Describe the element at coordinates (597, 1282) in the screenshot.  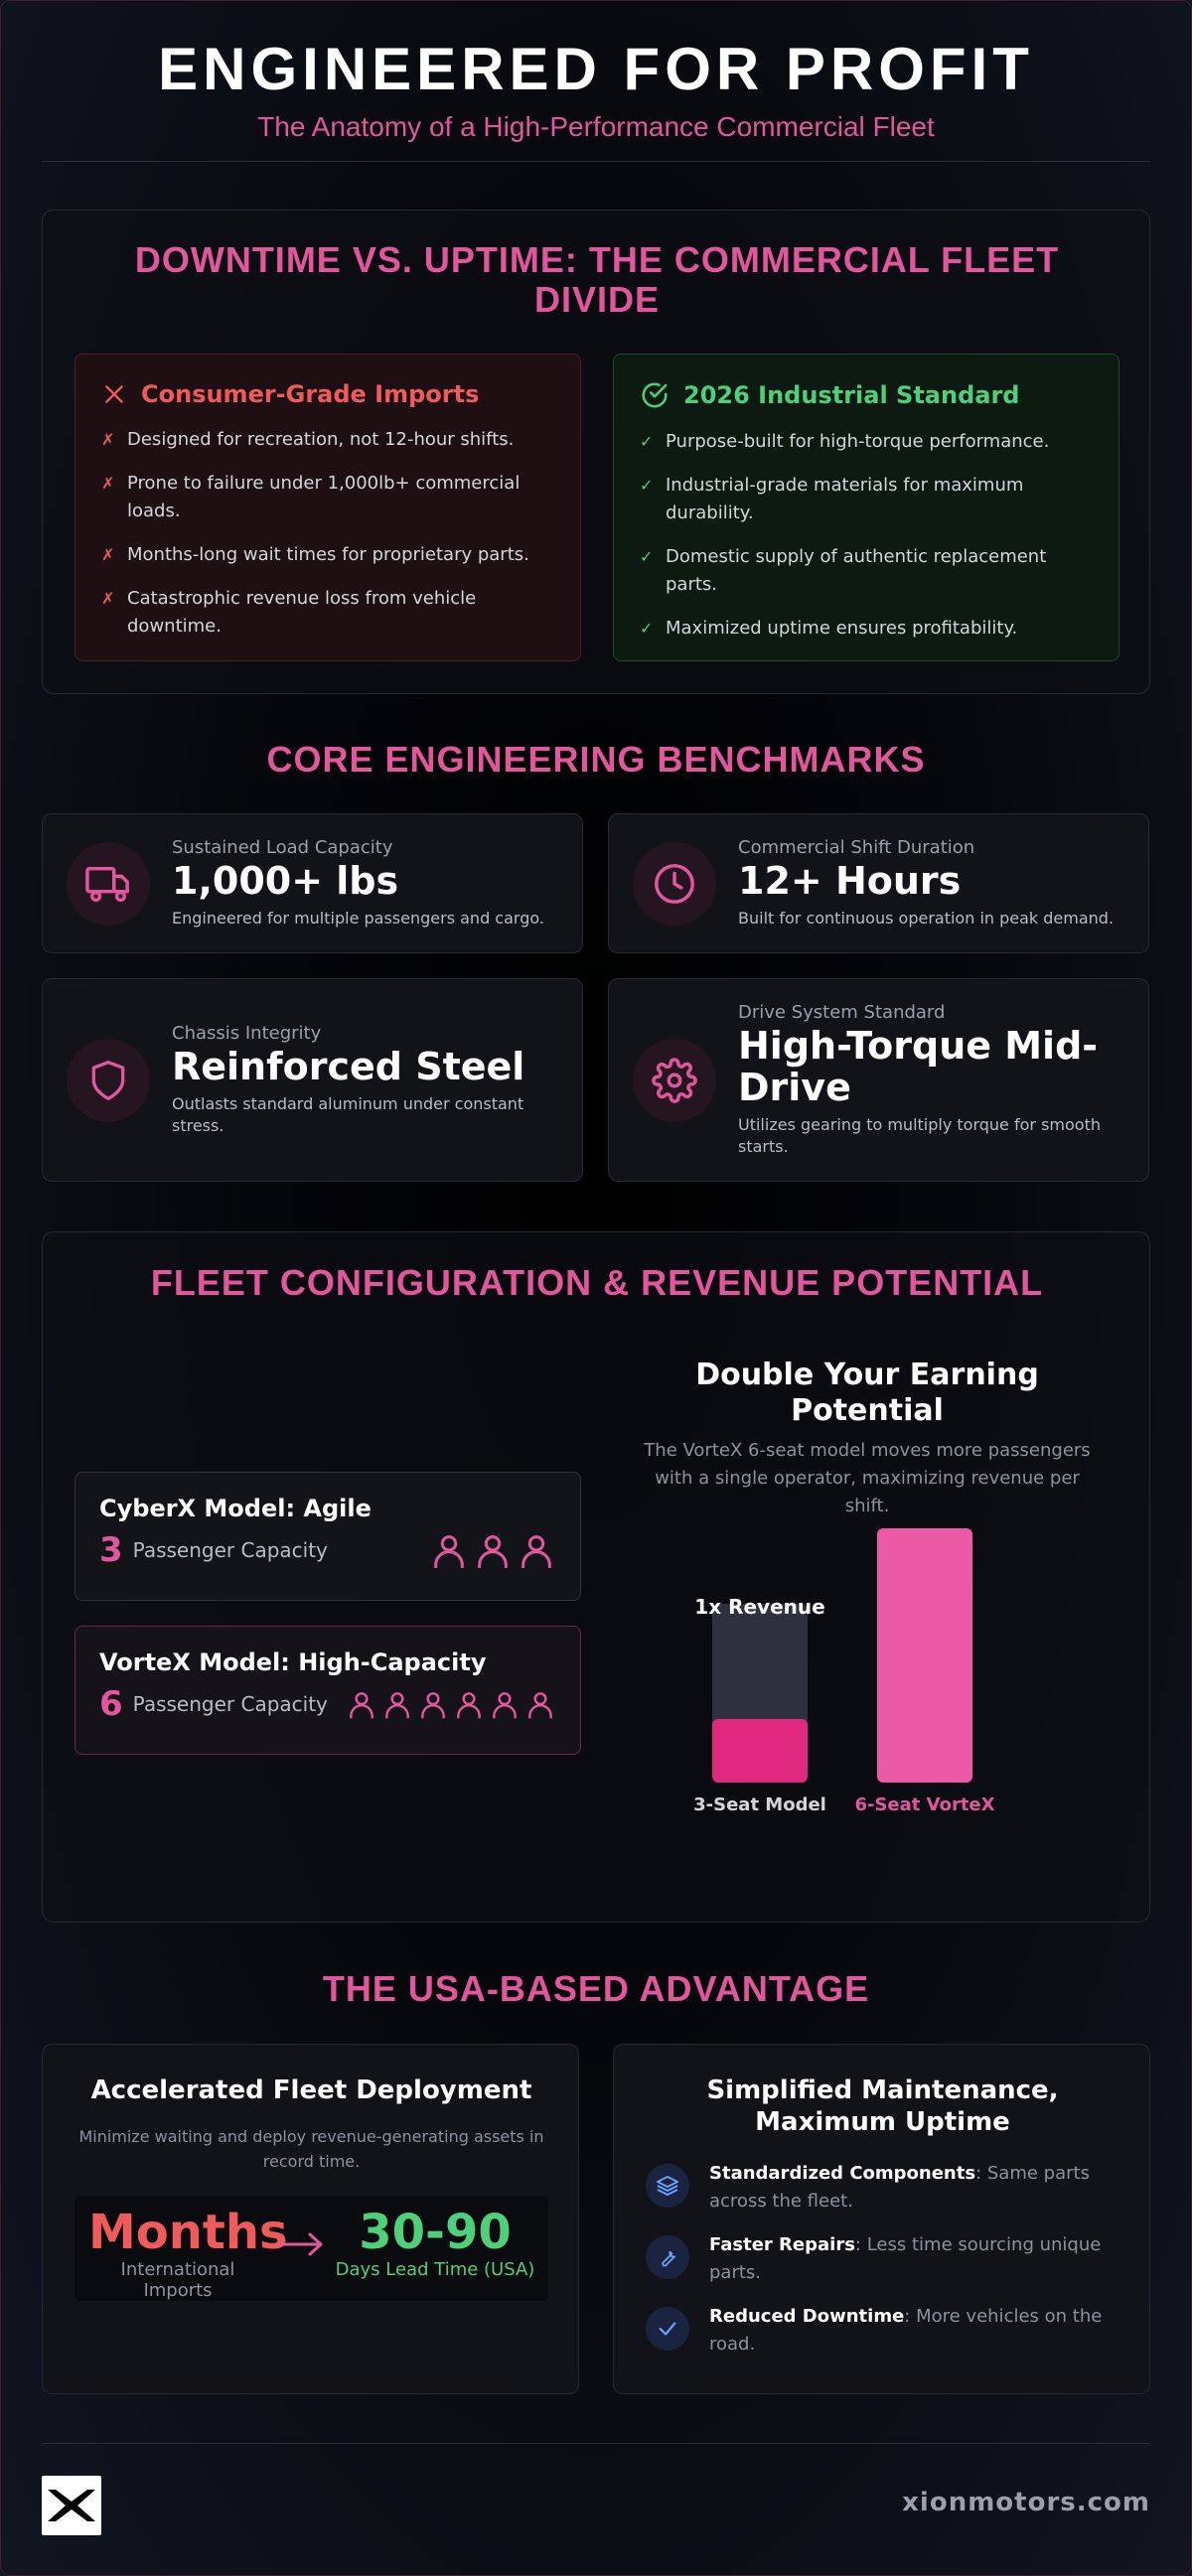
I see `fleet-title: FLEET CONFIGURATION & REVENUE POTENTIAL` at that location.